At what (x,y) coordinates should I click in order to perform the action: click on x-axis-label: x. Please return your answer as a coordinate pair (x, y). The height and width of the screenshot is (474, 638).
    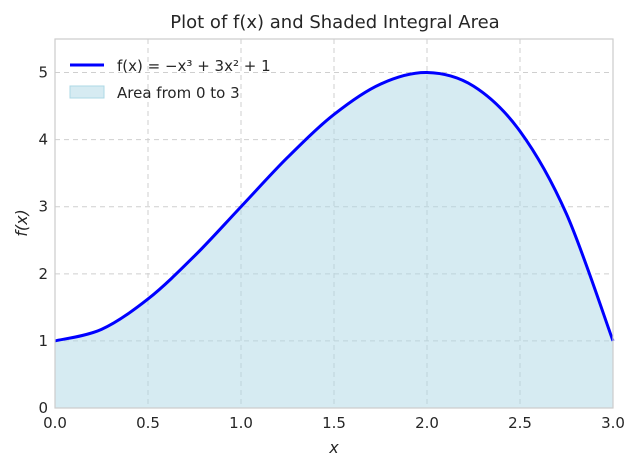
    Looking at the image, I should click on (333, 447).